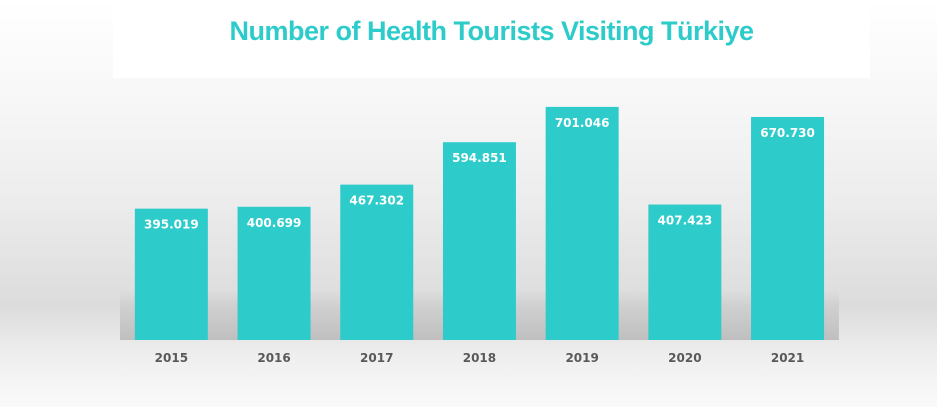 This screenshot has width=937, height=407. I want to click on data-label-2017: 467.302, so click(376, 201).